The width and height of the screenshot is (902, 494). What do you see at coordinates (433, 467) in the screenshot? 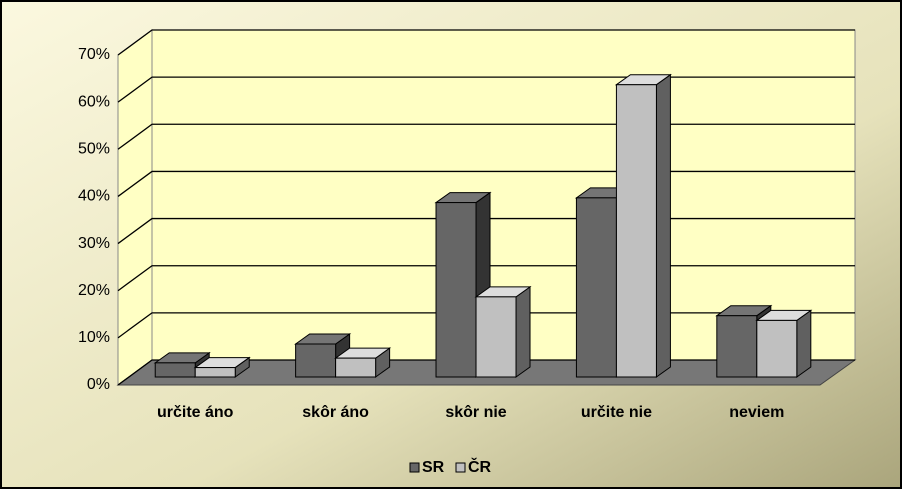
I see `legend-label: SR` at bounding box center [433, 467].